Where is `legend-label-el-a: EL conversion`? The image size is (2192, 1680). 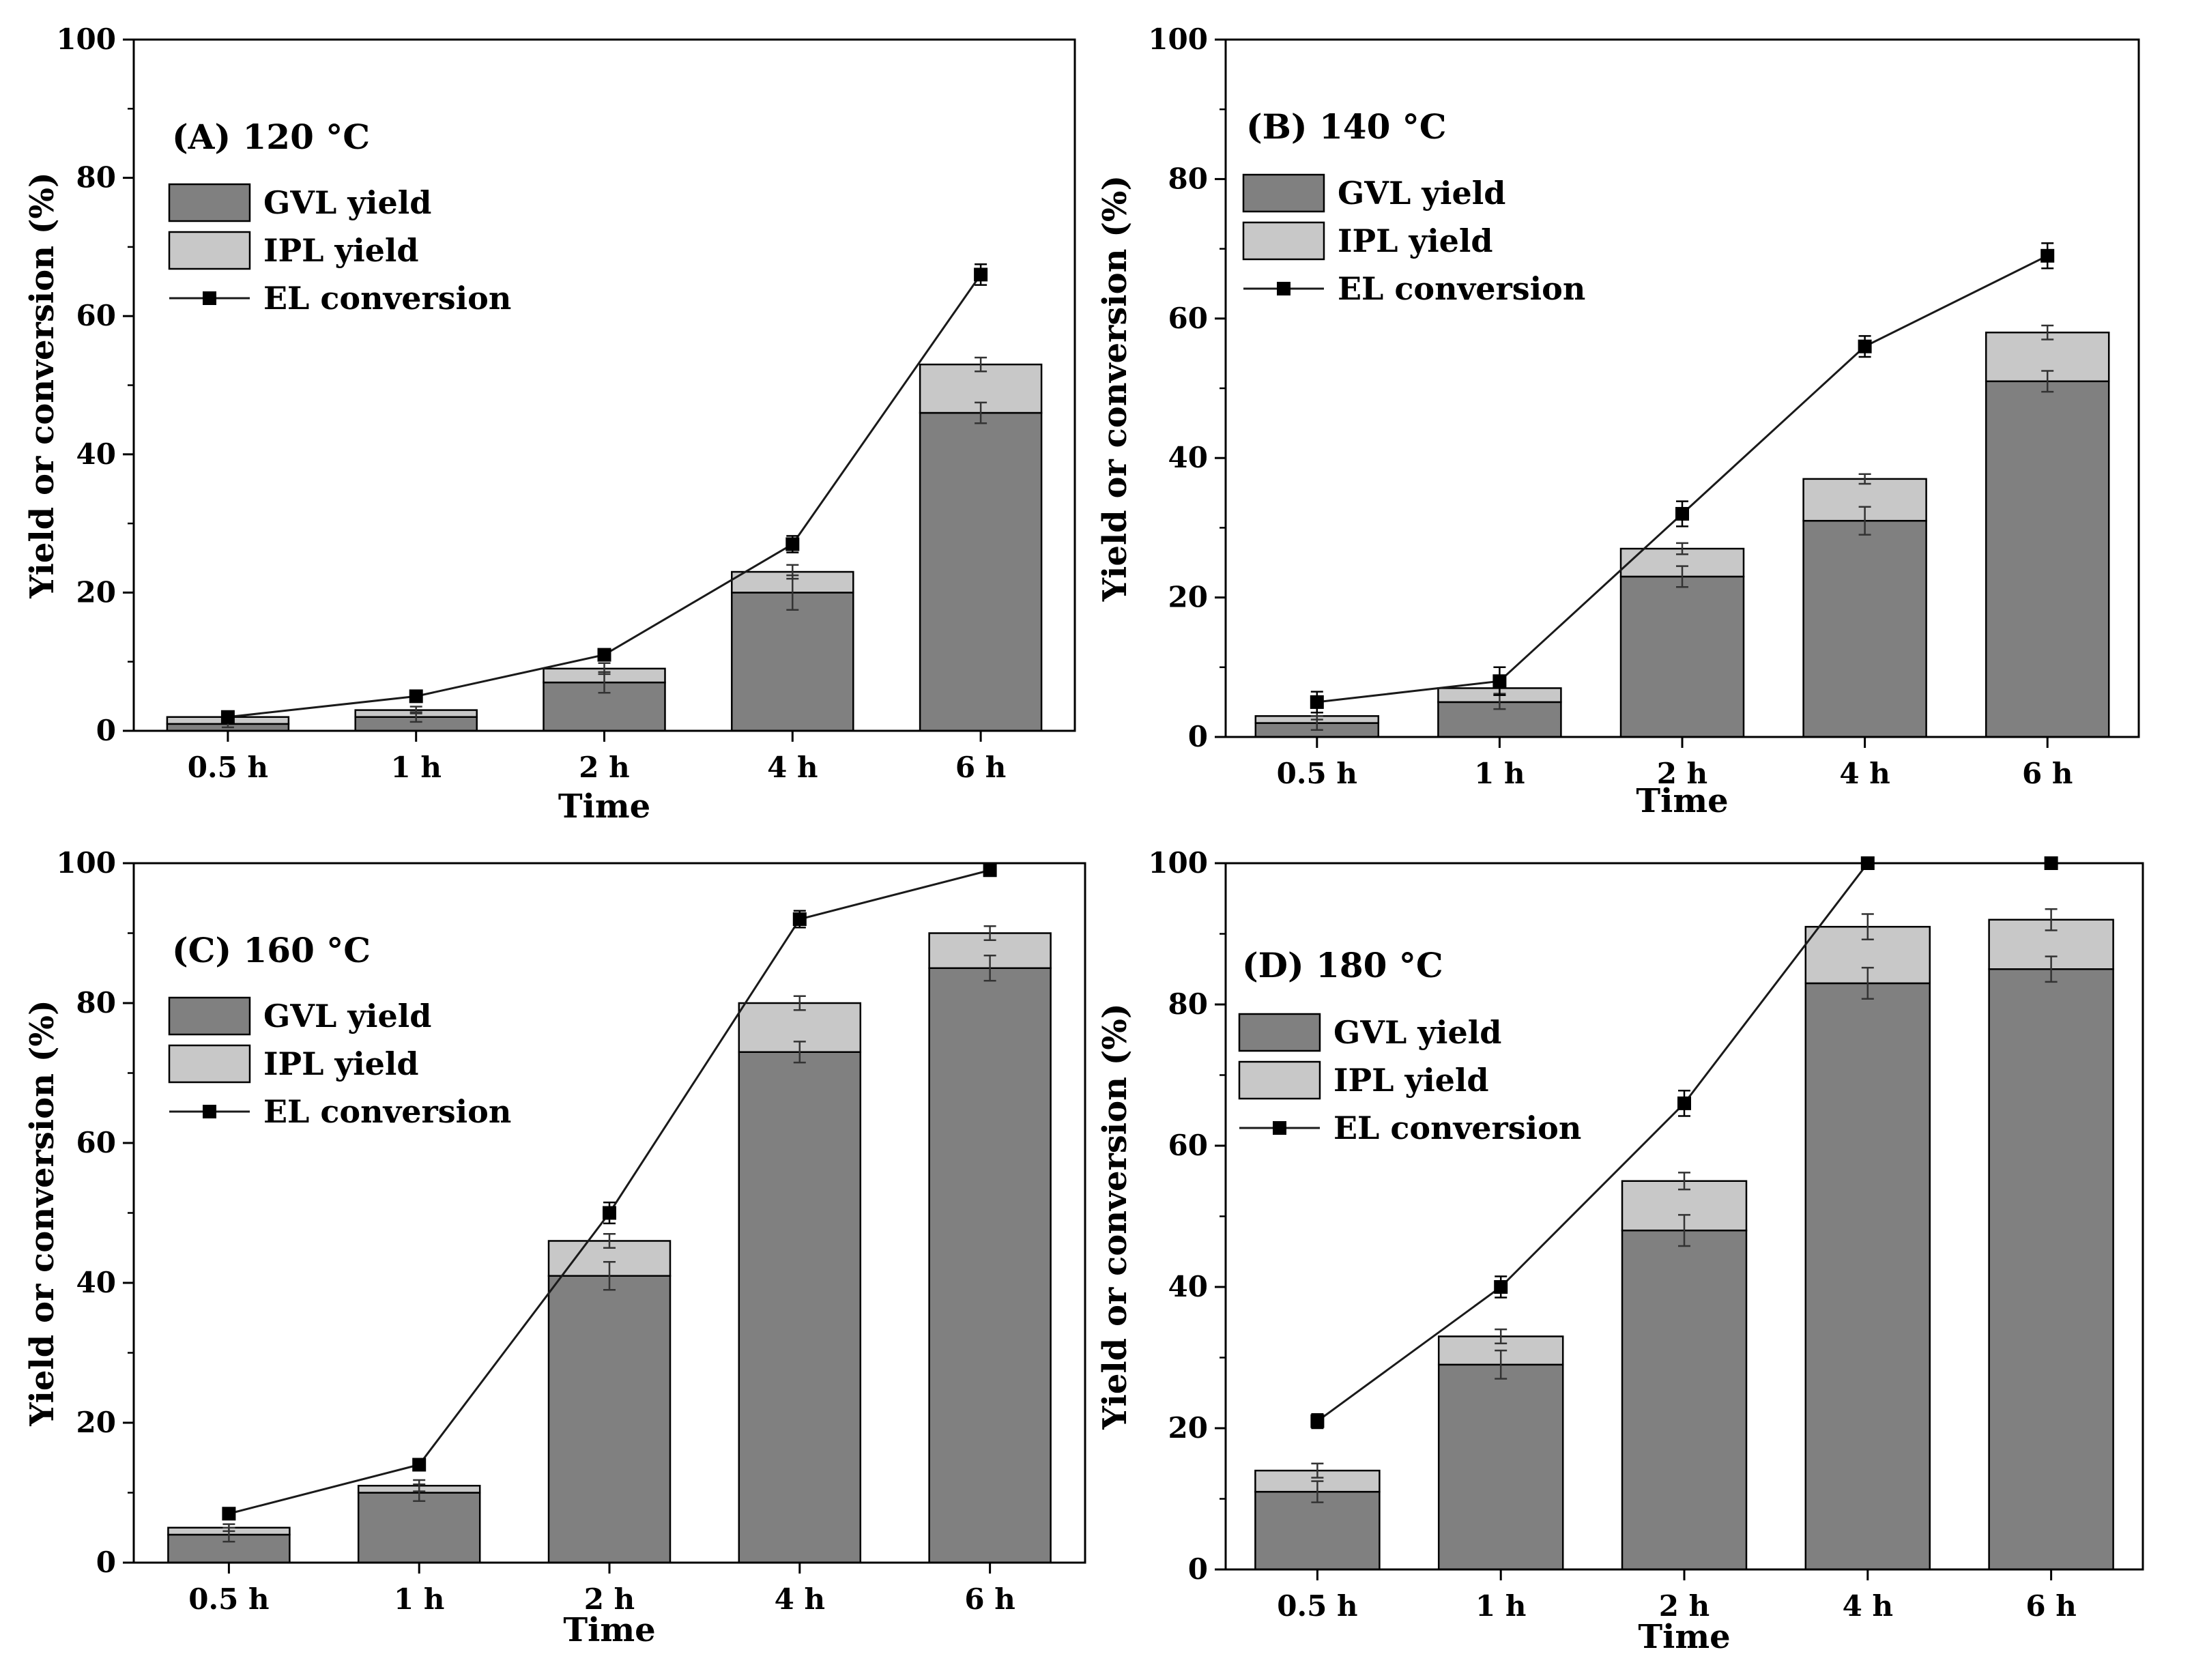 legend-label-el-a: EL conversion is located at coordinates (387, 298).